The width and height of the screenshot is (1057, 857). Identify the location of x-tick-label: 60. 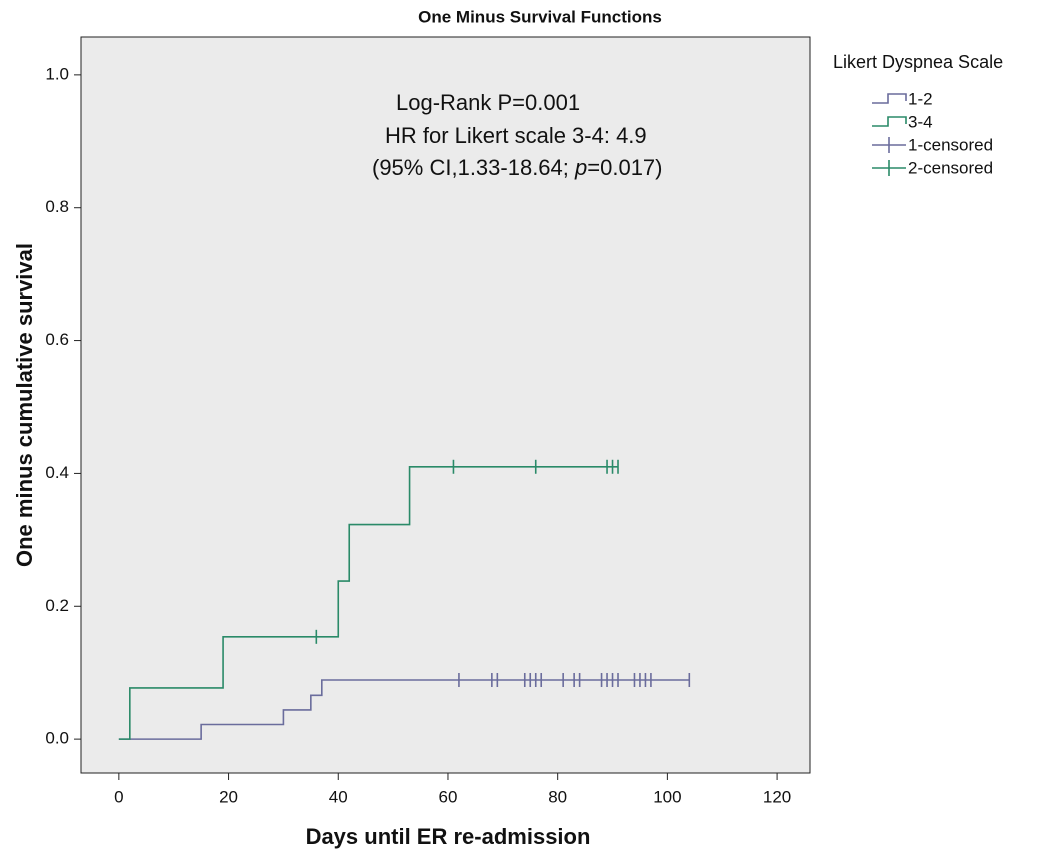
(448, 796).